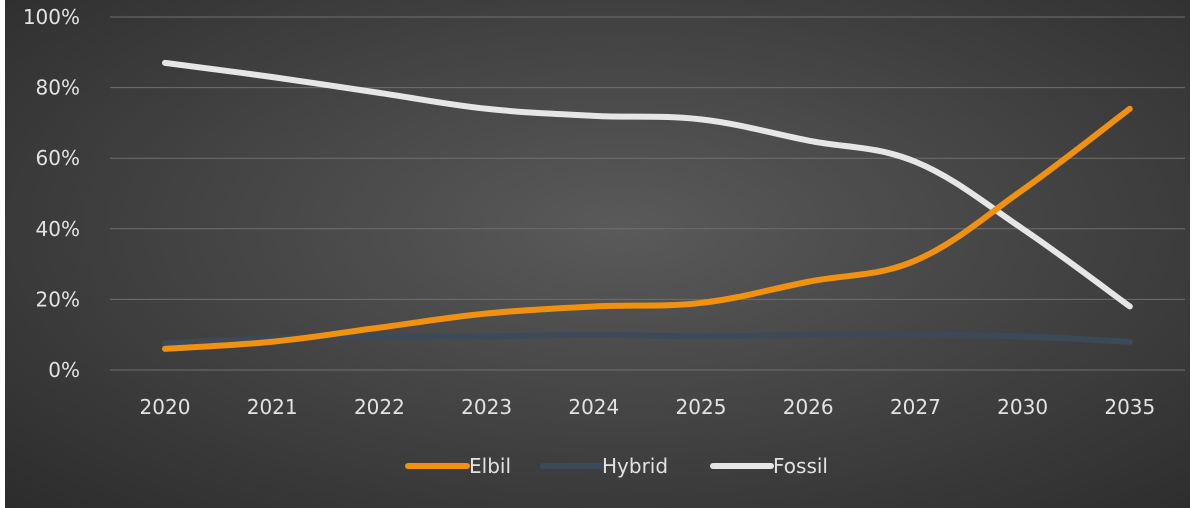 This screenshot has width=1201, height=508. Describe the element at coordinates (165, 407) in the screenshot. I see `x-tick-label: 2020` at that location.